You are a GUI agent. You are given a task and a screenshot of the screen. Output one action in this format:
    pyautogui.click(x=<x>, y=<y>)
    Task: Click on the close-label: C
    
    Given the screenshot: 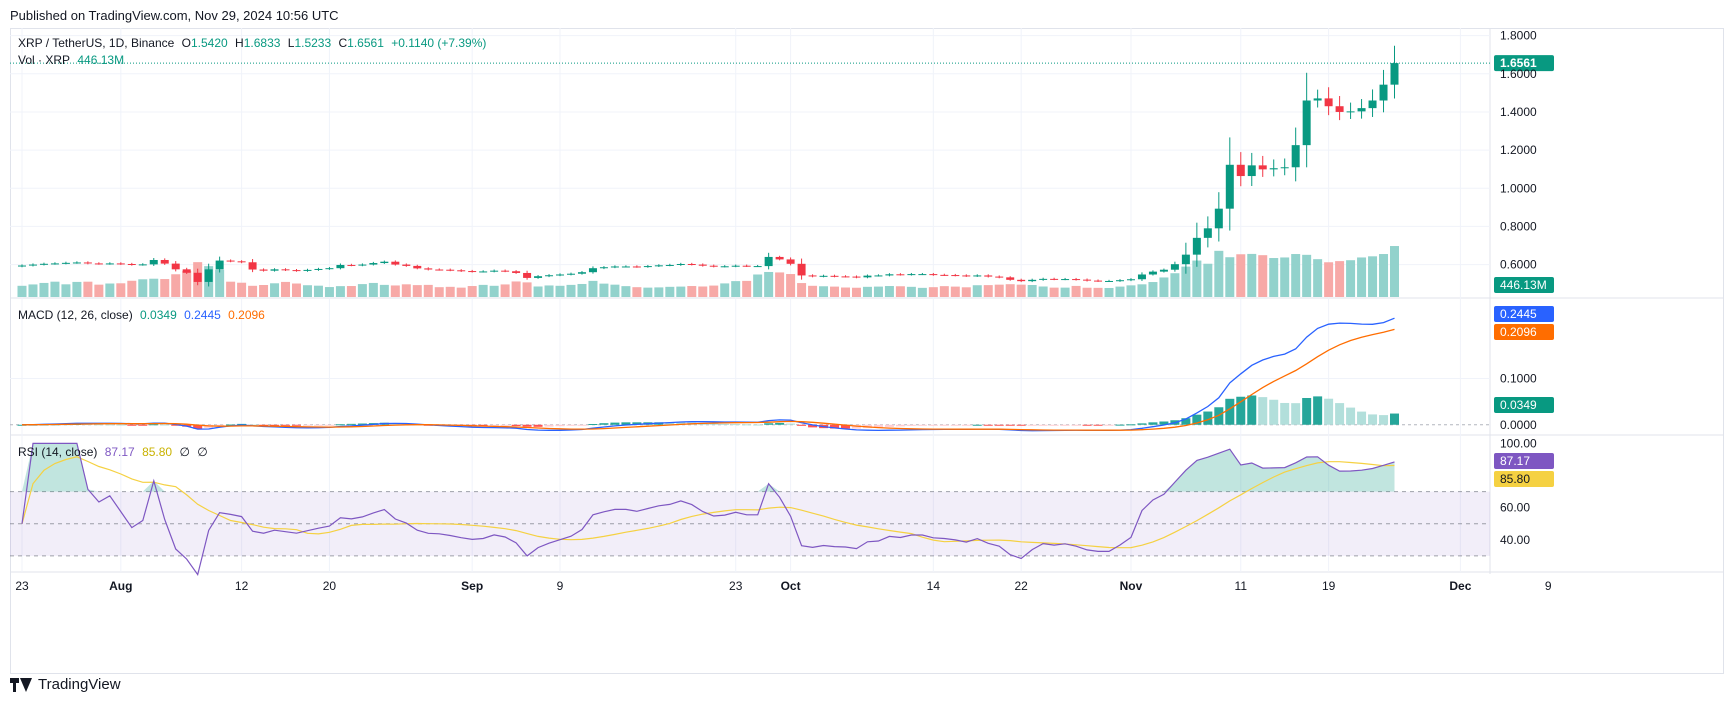 What is the action you would take?
    pyautogui.click(x=343, y=43)
    